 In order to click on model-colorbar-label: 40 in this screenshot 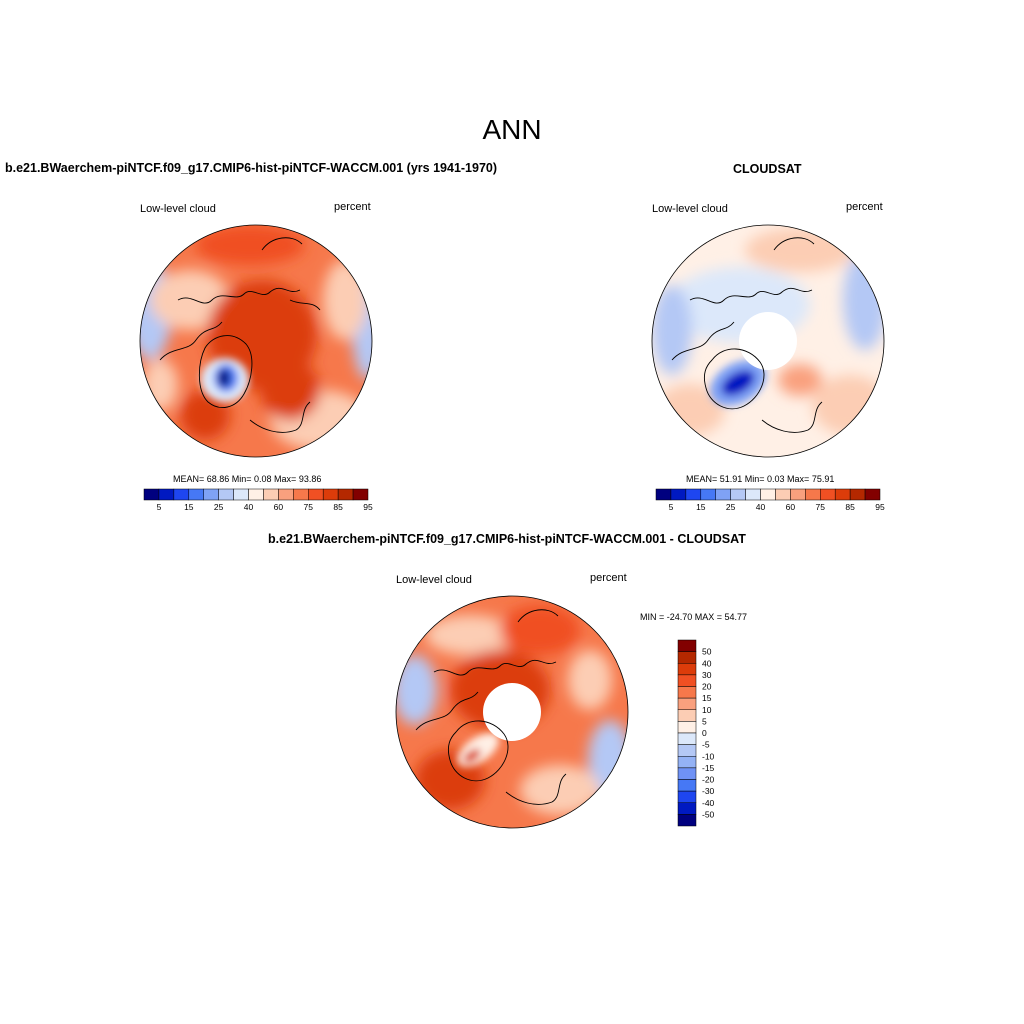, I will do `click(249, 507)`.